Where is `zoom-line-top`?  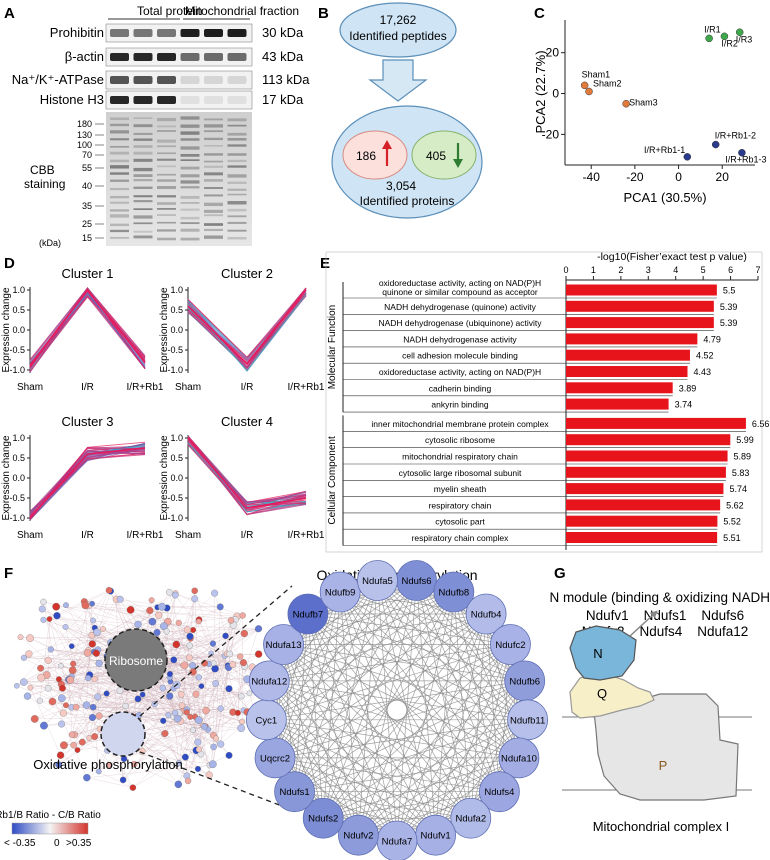 zoom-line-top is located at coordinates (216, 651).